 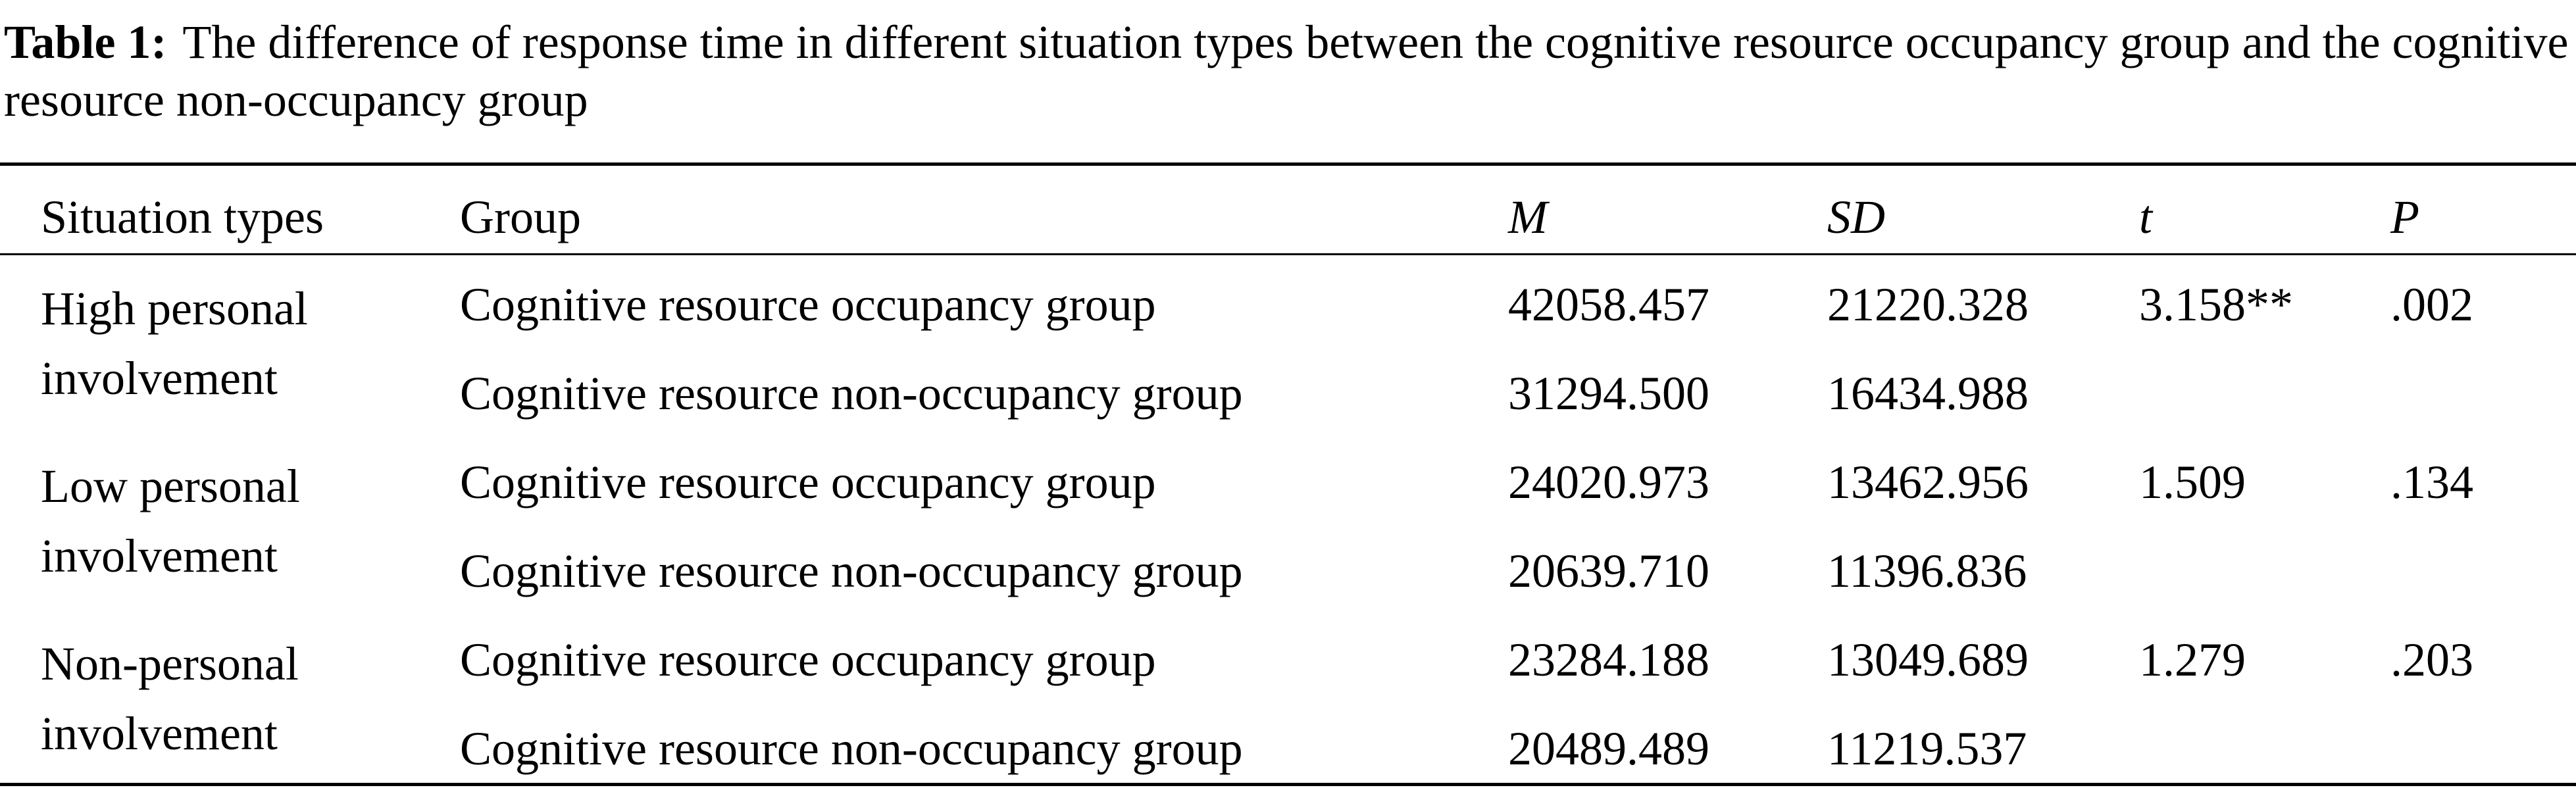 I want to click on value-cell: 1.279, so click(x=2192, y=659).